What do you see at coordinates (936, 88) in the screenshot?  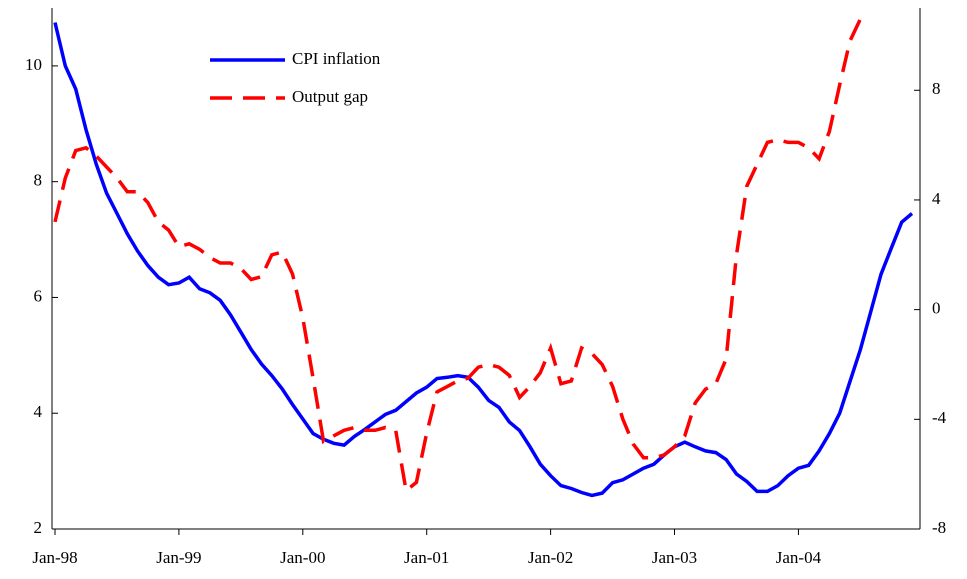 I see `y2-tick-label: 8` at bounding box center [936, 88].